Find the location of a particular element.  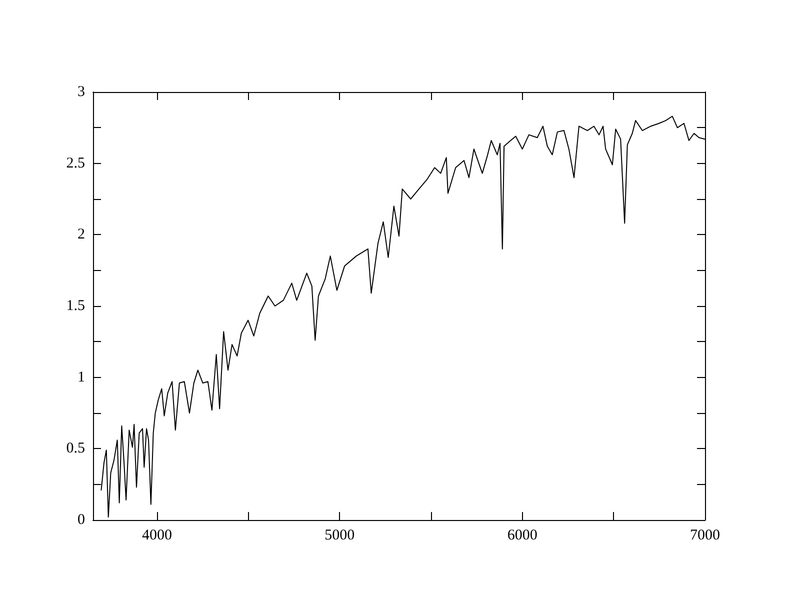

y-tick-label: 3 is located at coordinates (81, 92).